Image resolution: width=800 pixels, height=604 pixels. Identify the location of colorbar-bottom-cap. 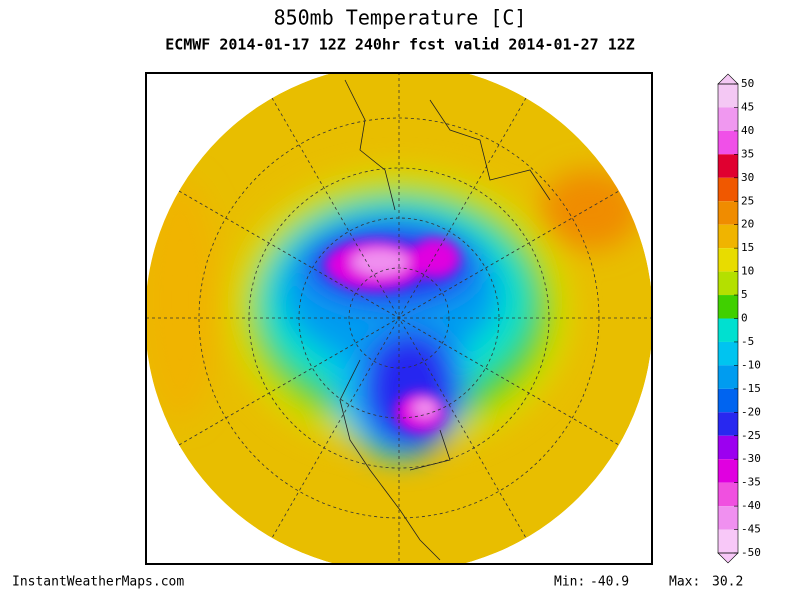
(728, 558).